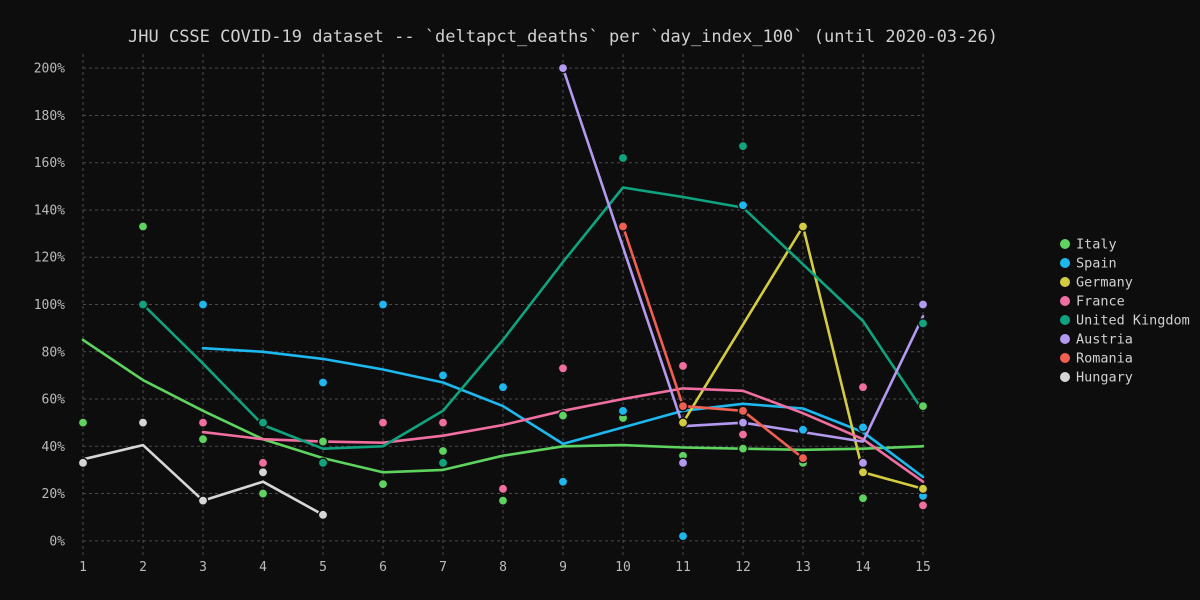 The image size is (1200, 600). Describe the element at coordinates (323, 567) in the screenshot. I see `x-tick-label: 5` at that location.